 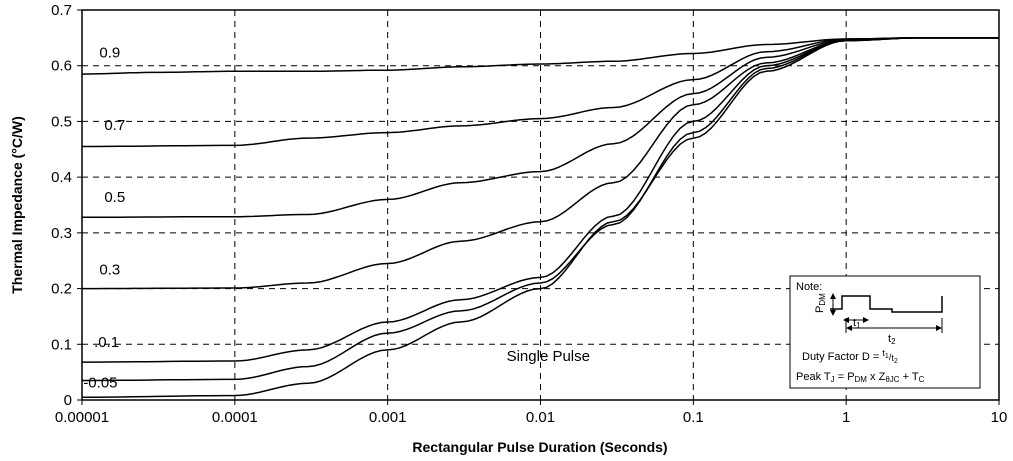 I want to click on y-axis-title: Thermal Impedance (°C/W), so click(x=17, y=205).